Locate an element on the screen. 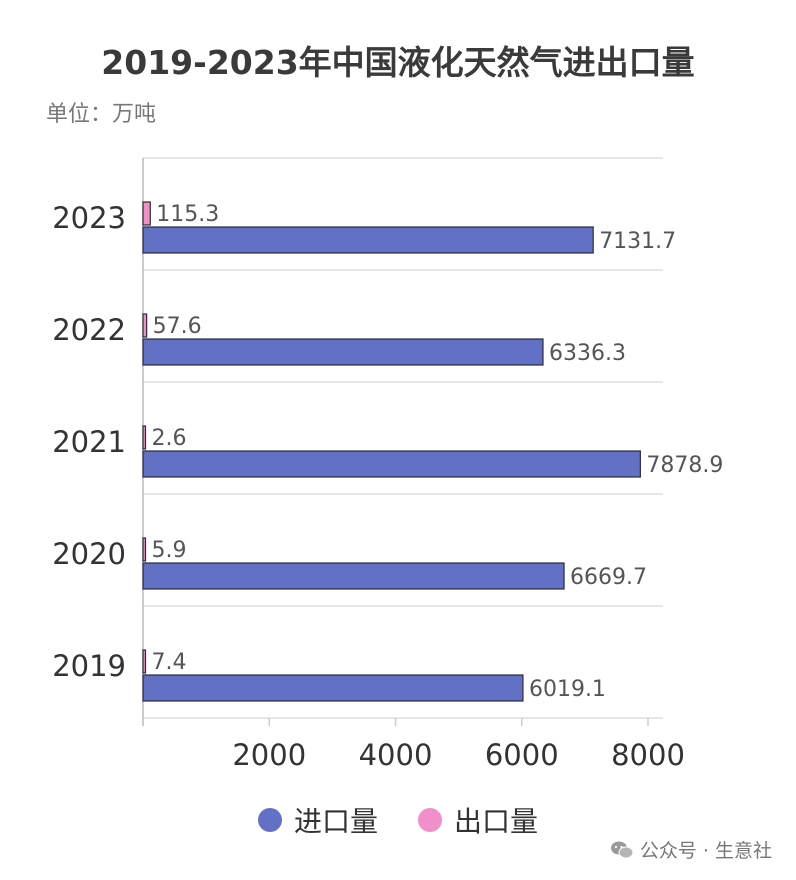 The width and height of the screenshot is (796, 880). data-label-export: 7.4 is located at coordinates (169, 662).